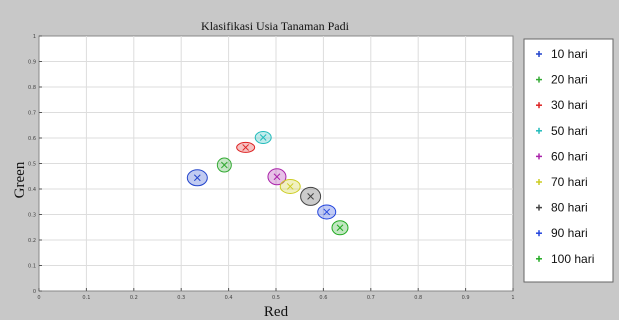 This screenshot has width=619, height=320. What do you see at coordinates (512, 298) in the screenshot?
I see `x-tick-label: 1` at bounding box center [512, 298].